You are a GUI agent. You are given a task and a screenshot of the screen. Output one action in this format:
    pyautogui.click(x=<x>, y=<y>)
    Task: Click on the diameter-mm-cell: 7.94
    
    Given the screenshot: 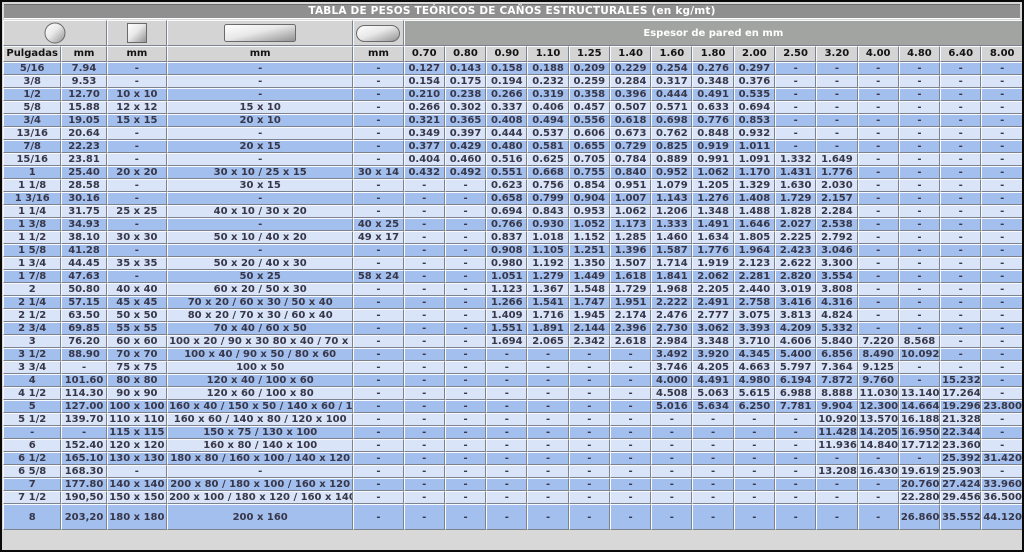 What is the action you would take?
    pyautogui.click(x=84, y=68)
    